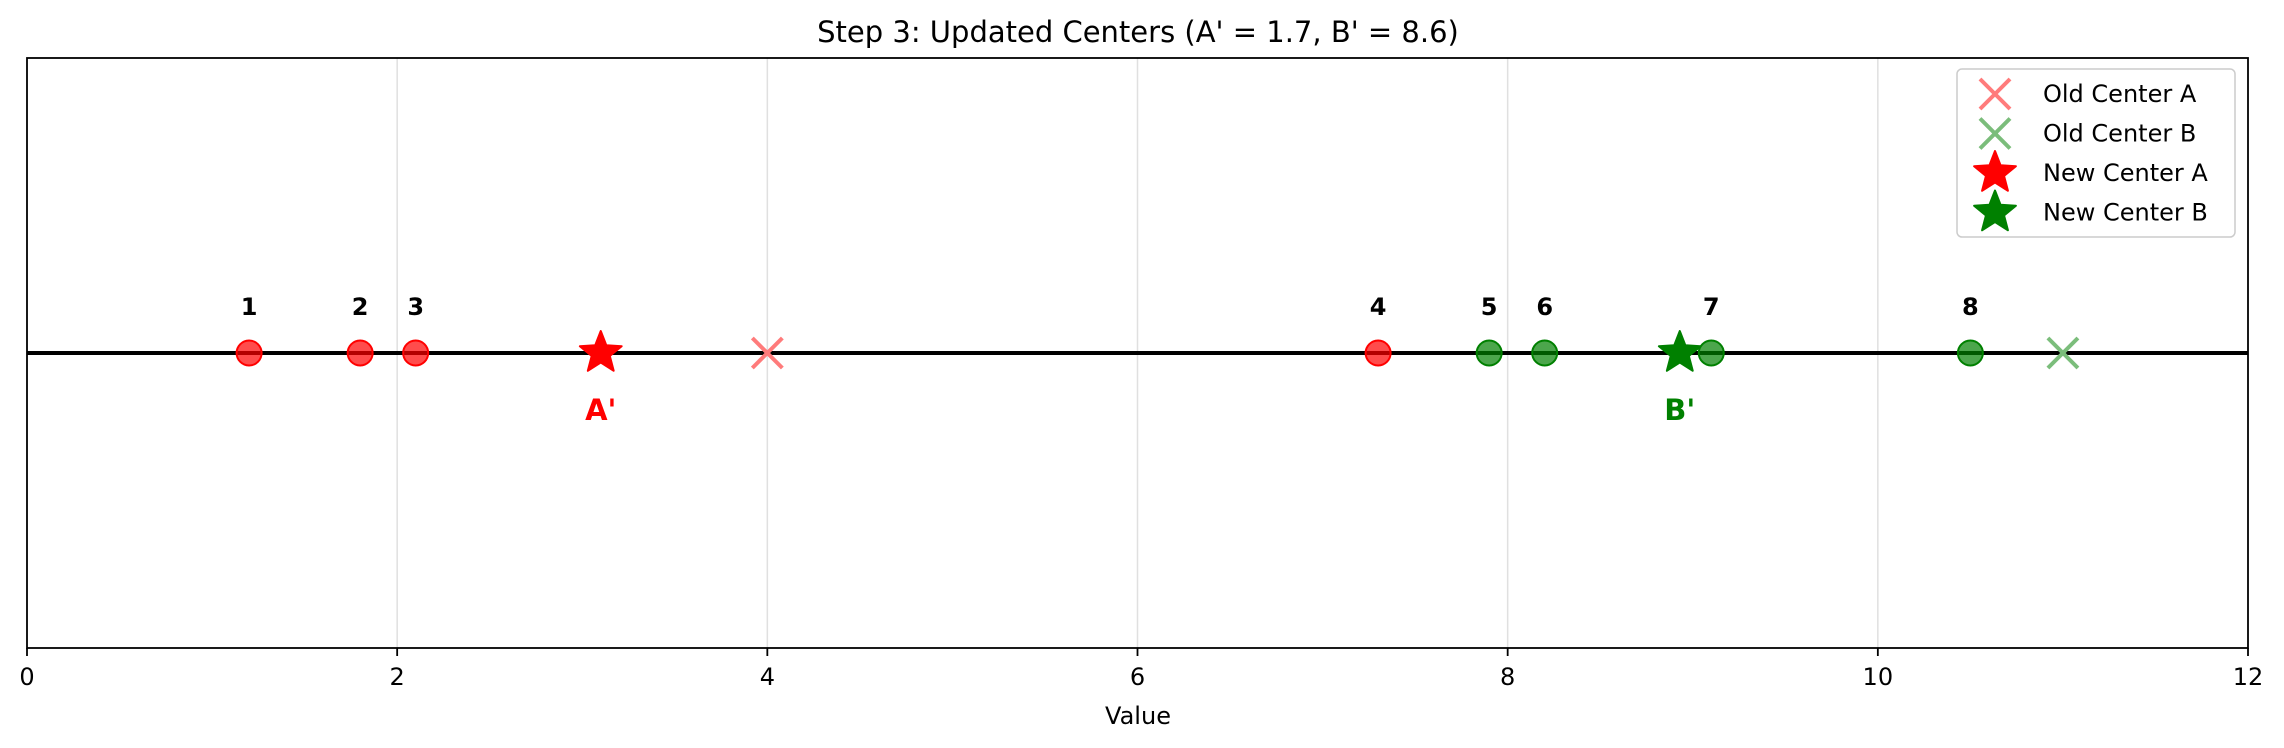 The width and height of the screenshot is (2284, 748). I want to click on legend-item: Old Center A, so click(2087, 94).